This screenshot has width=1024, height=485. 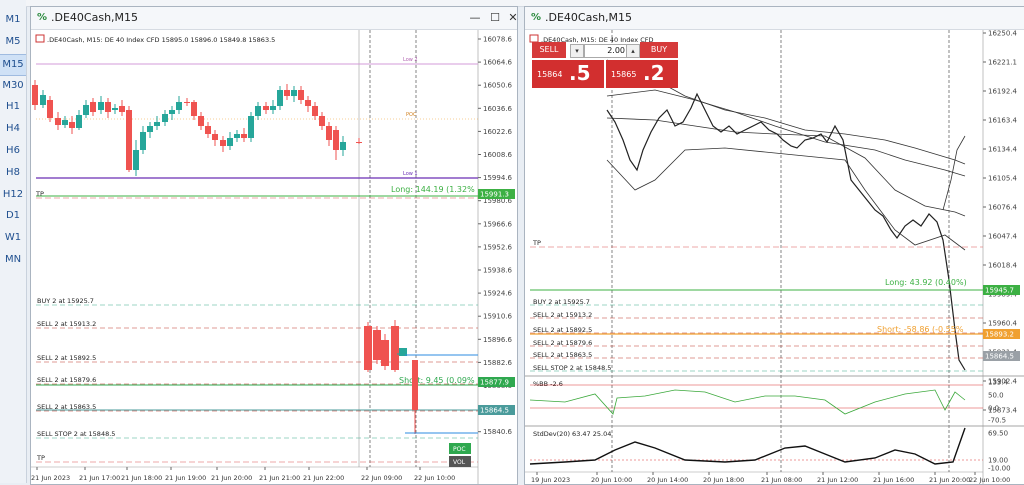 I want to click on order-label: SELL 2 at 15879.6, so click(x=562, y=343).